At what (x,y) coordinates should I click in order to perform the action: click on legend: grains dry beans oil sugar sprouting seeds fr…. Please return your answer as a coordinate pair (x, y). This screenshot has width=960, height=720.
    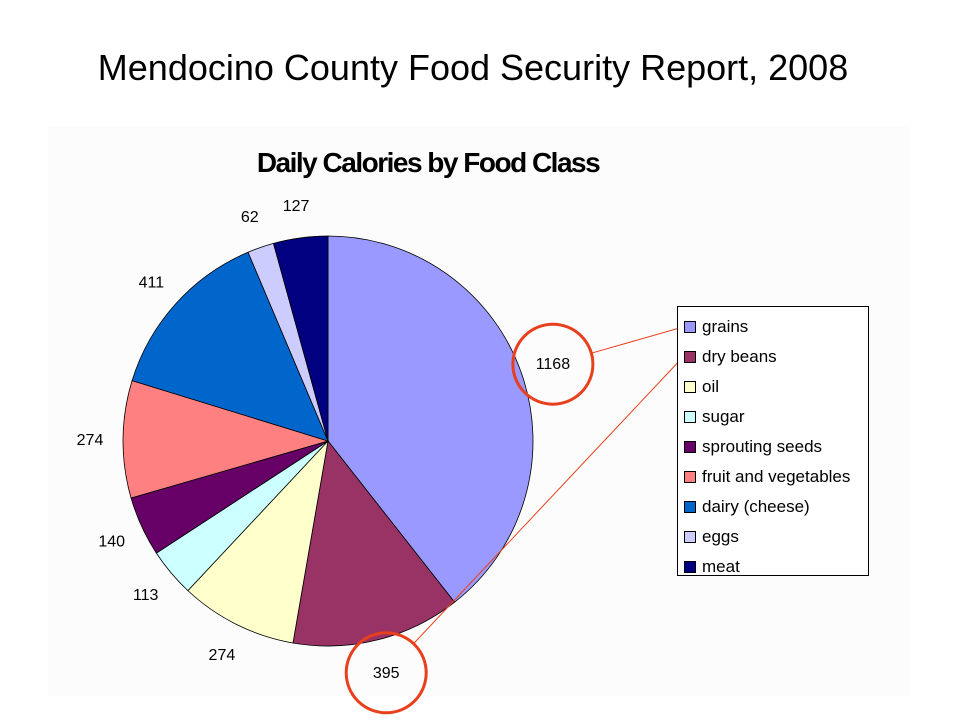
    Looking at the image, I should click on (773, 441).